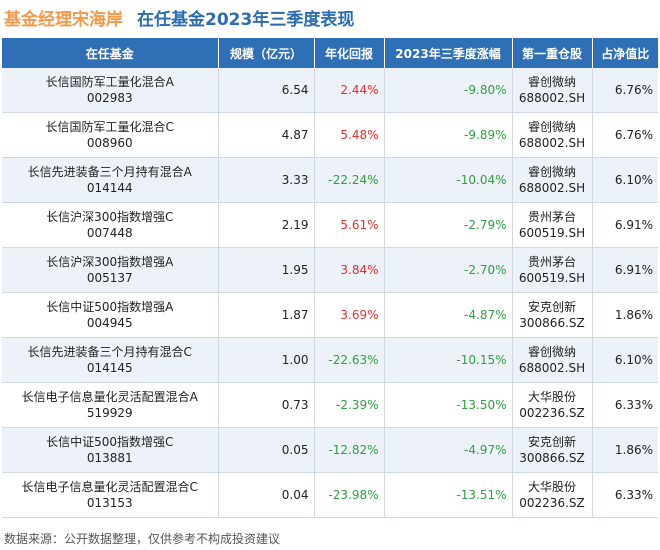 The image size is (660, 550). What do you see at coordinates (110, 53) in the screenshot?
I see `header-fund: 在任基金` at bounding box center [110, 53].